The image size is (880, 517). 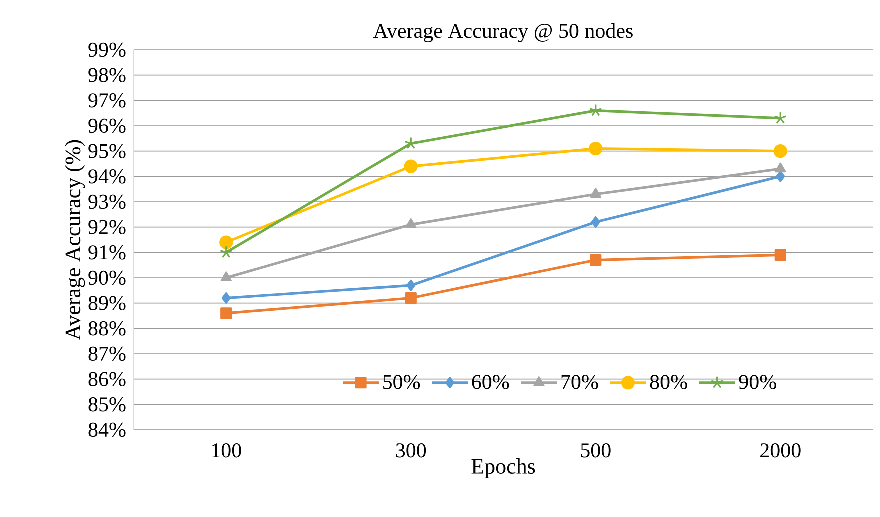 What do you see at coordinates (107, 278) in the screenshot?
I see `y-tick-label: 90%` at bounding box center [107, 278].